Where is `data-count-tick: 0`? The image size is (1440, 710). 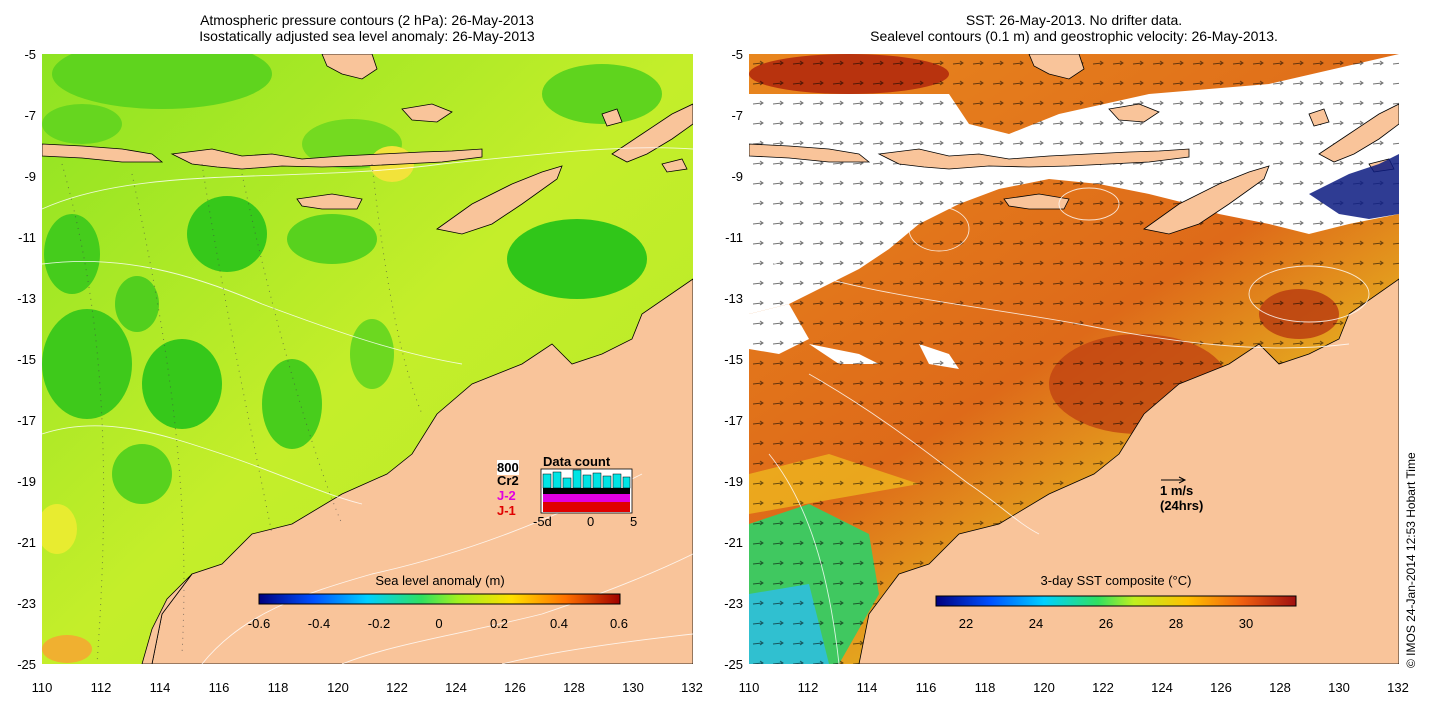
data-count-tick: 0 is located at coordinates (591, 521).